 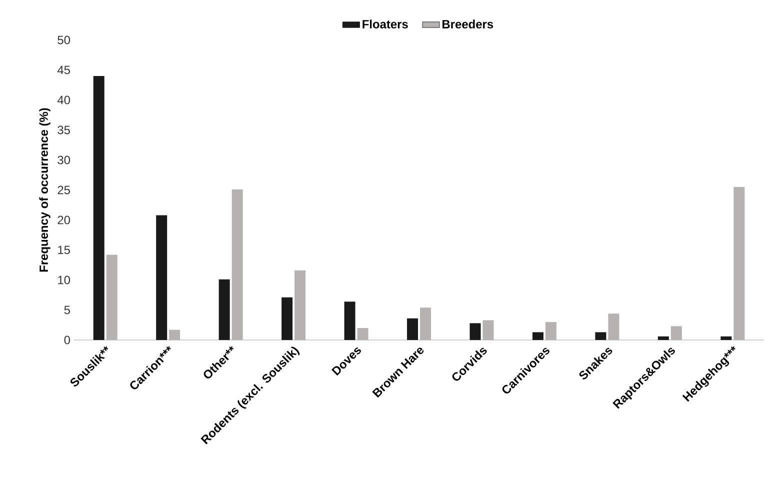 I want to click on y-tick-label: 50, so click(x=64, y=40).